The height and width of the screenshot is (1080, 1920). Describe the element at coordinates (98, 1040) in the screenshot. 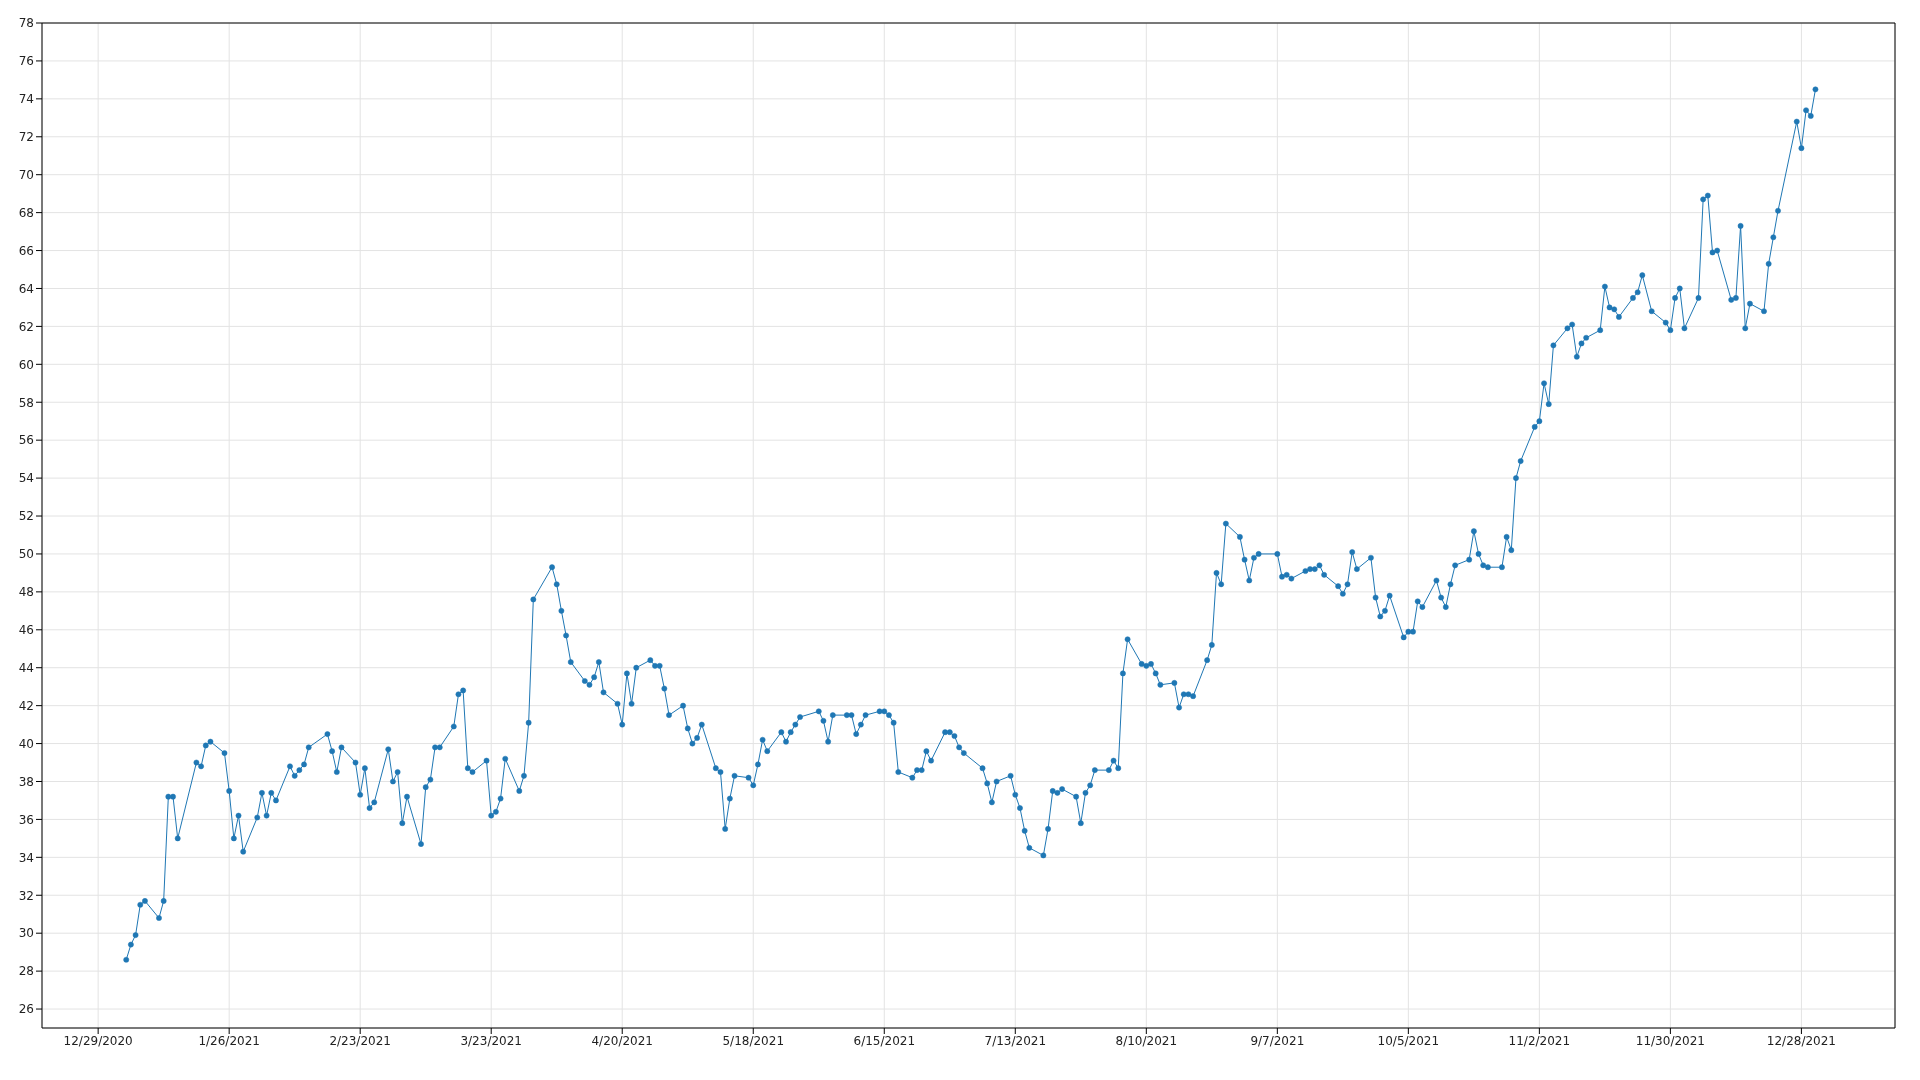

I see `x-tick-label: 12/29/2020` at that location.